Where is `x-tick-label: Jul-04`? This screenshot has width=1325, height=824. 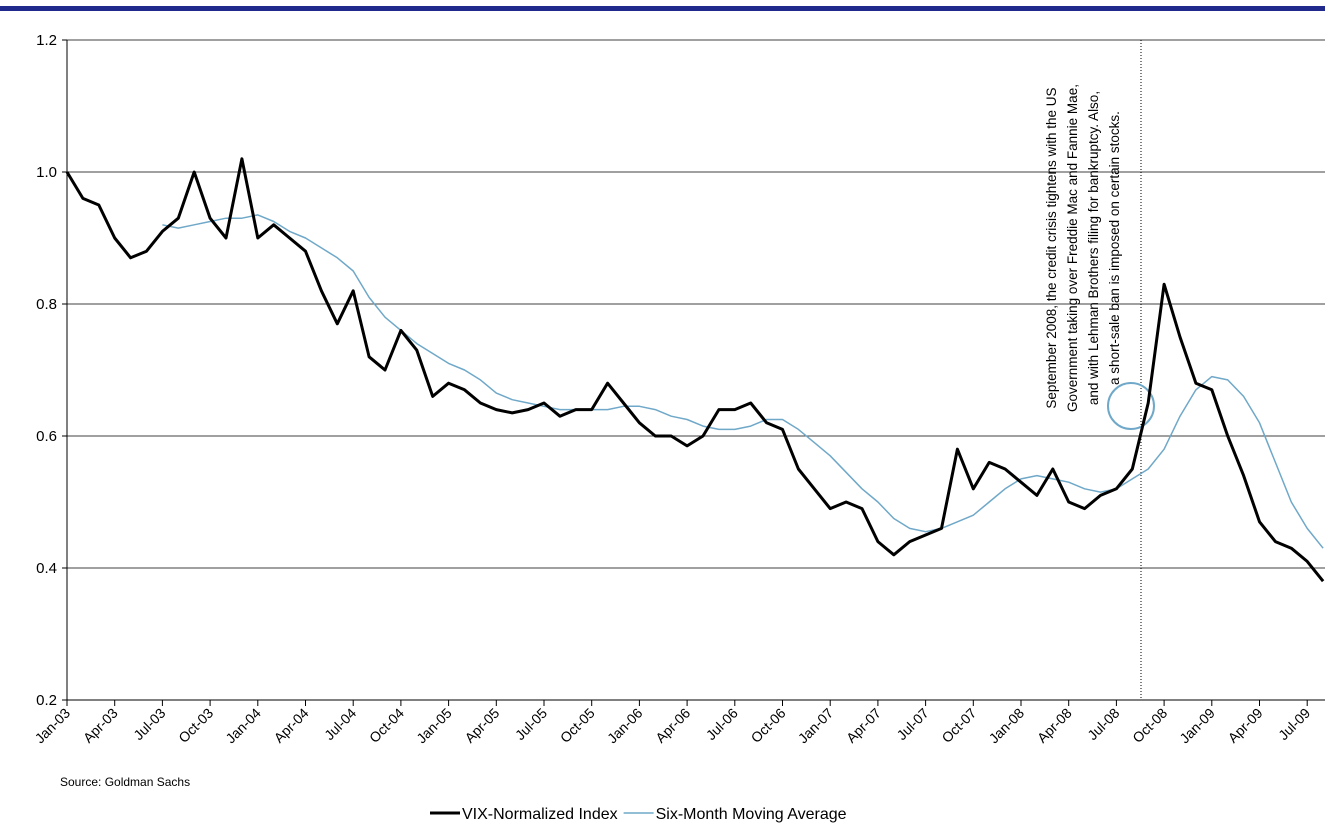
x-tick-label: Jul-04 is located at coordinates (340, 724).